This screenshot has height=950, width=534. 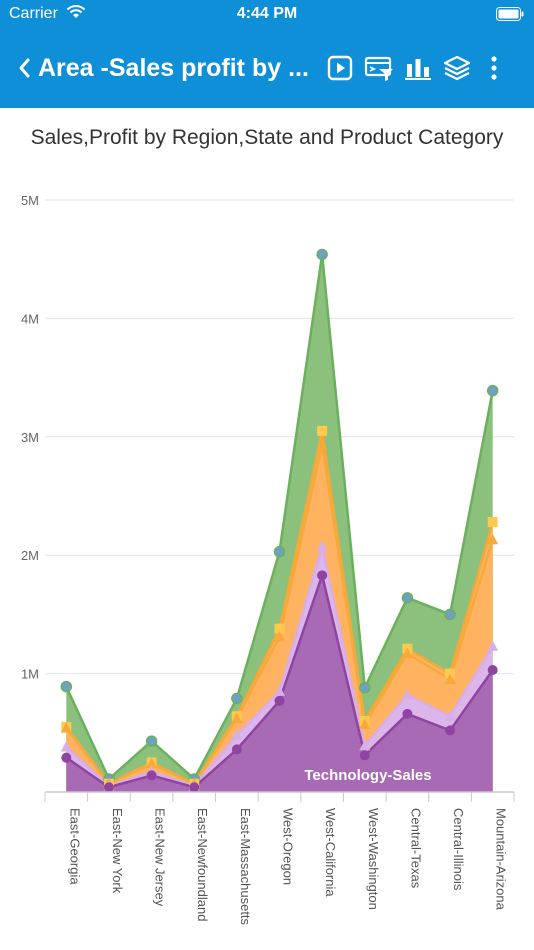 I want to click on x-tick-label: East-New York, so click(x=117, y=851).